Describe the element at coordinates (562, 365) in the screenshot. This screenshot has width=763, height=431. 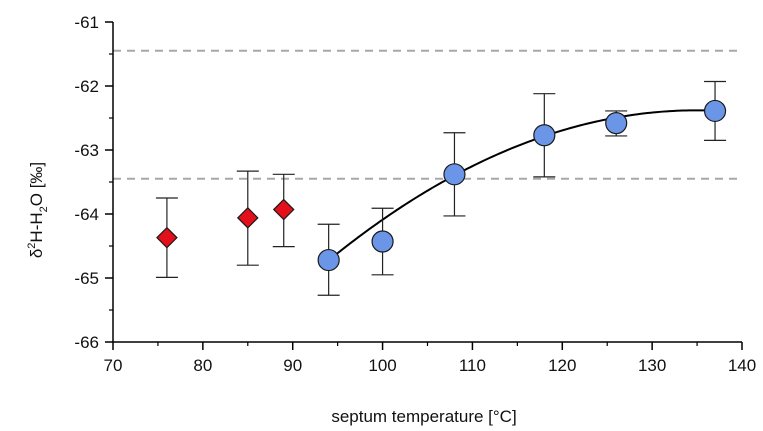
I see `x-tick-label-5: 120` at that location.